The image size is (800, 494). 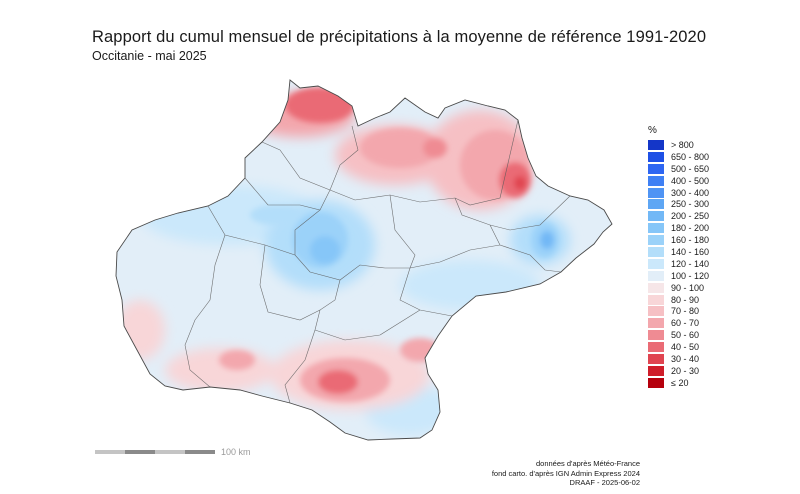 What do you see at coordinates (604, 482) in the screenshot?
I see `credit-author-date: DRAAF - 2025-06-02` at bounding box center [604, 482].